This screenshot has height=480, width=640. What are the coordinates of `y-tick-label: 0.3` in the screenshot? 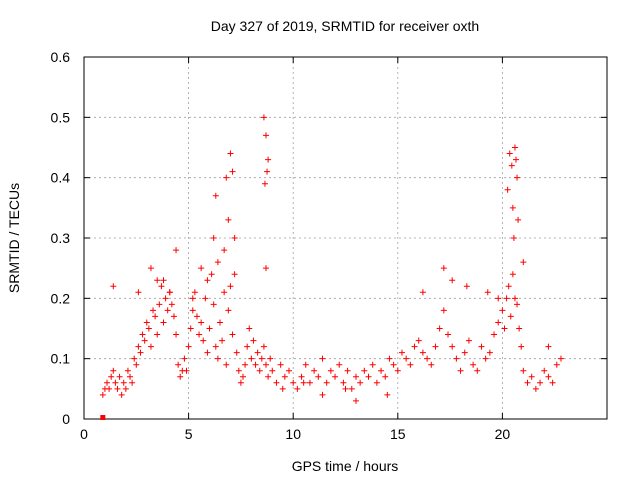 It's located at (61, 238).